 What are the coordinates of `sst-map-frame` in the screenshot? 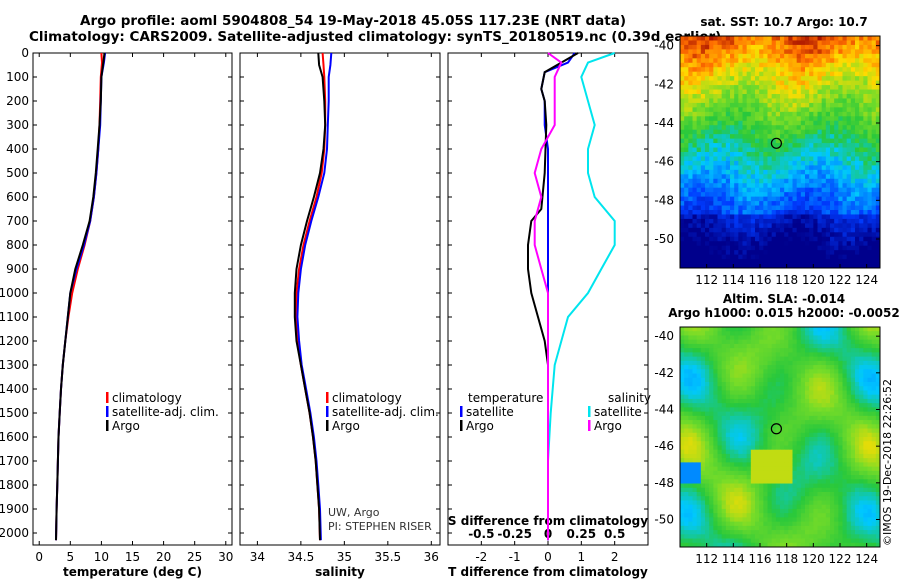 It's located at (780, 152).